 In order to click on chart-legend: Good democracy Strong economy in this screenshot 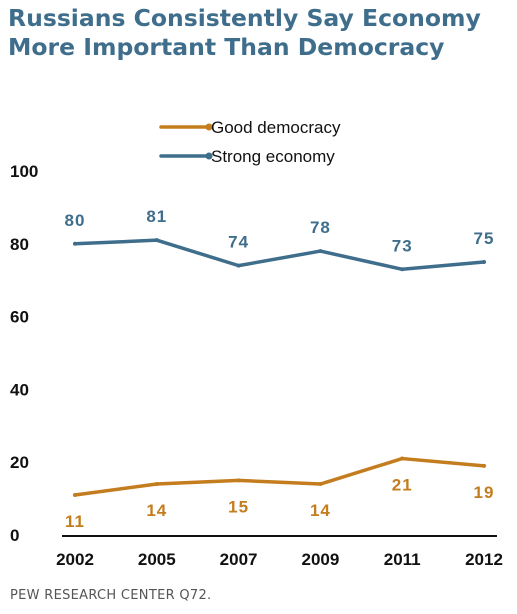, I will do `click(250, 142)`.